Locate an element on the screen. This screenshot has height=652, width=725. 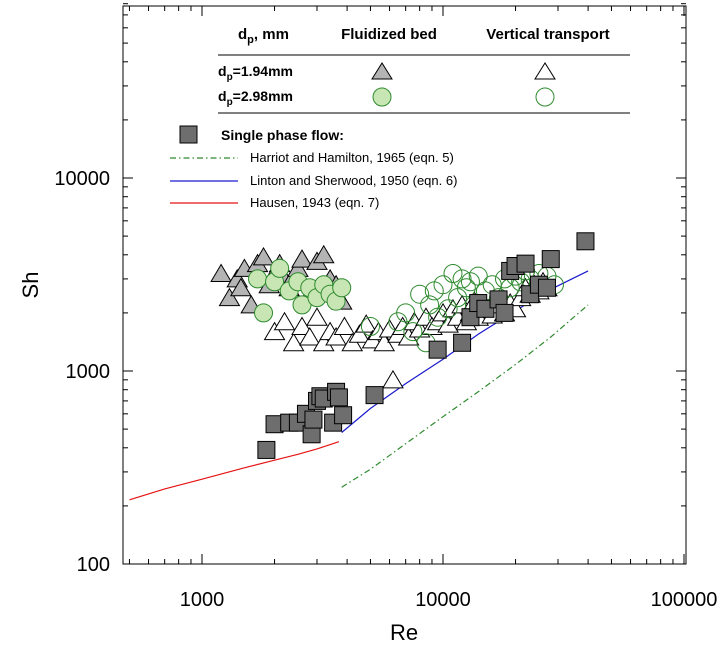
legend-header-transport: Vertical transport is located at coordinates (547, 34).